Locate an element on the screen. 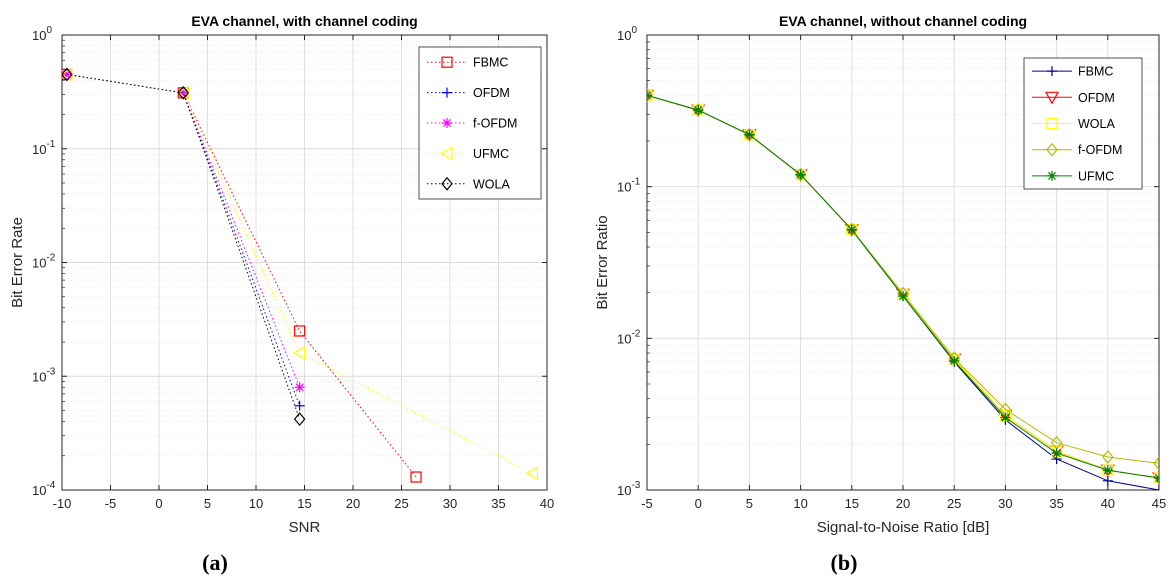  series-WOLA is located at coordinates (184, 247).